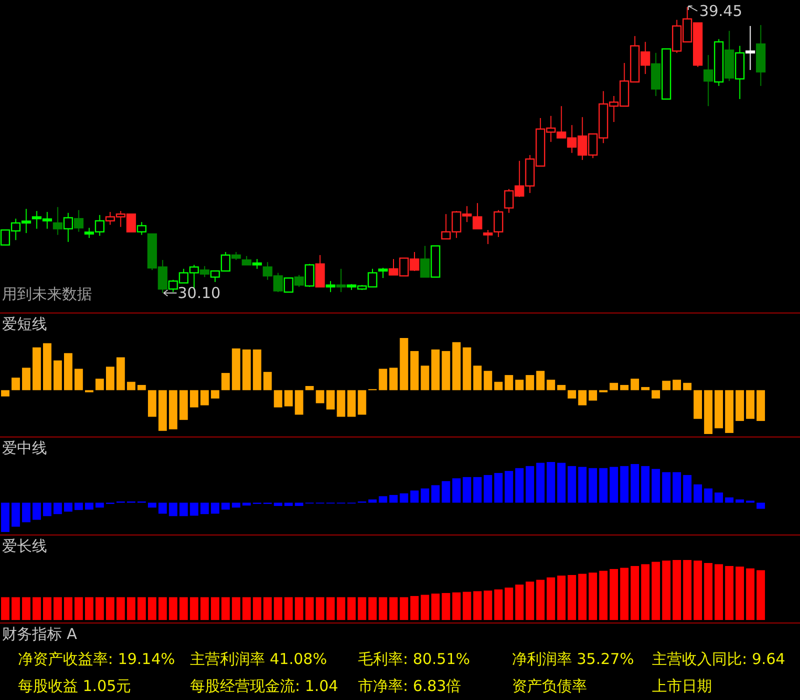  I want to click on text: 毛利率: 80.51%, so click(414, 659).